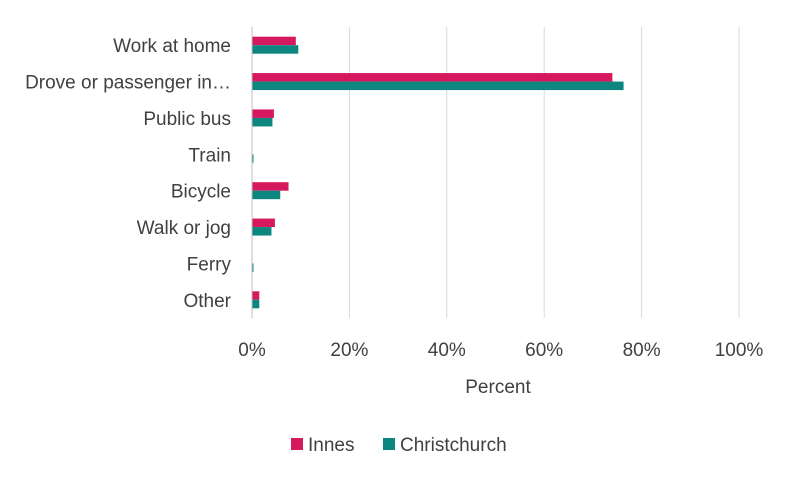 Image resolution: width=800 pixels, height=479 pixels. I want to click on legend-swatch-innes, so click(297, 444).